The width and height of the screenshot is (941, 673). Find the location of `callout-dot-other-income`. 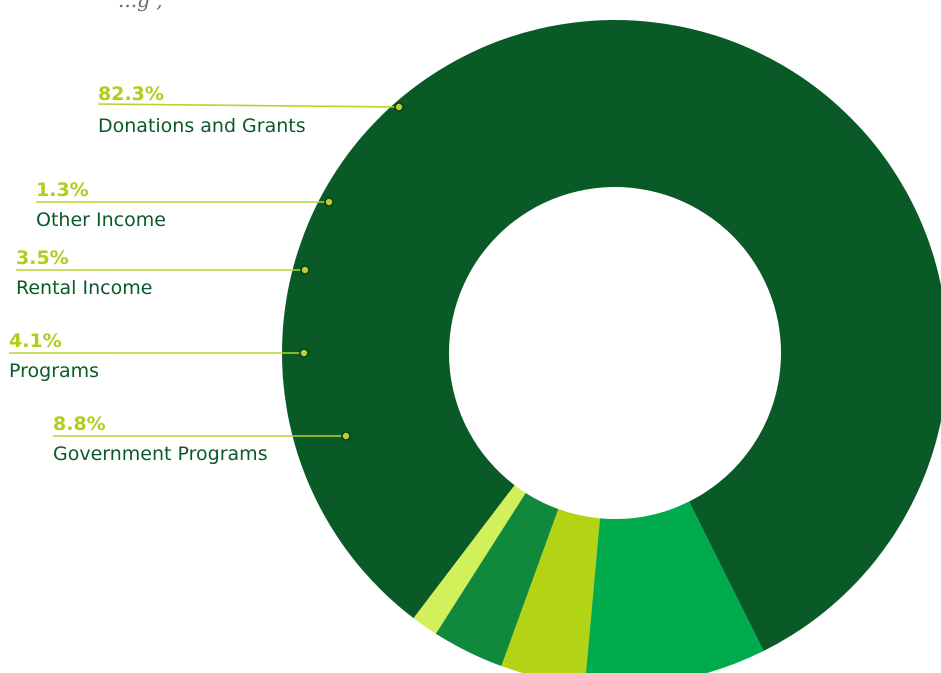

callout-dot-other-income is located at coordinates (329, 202).